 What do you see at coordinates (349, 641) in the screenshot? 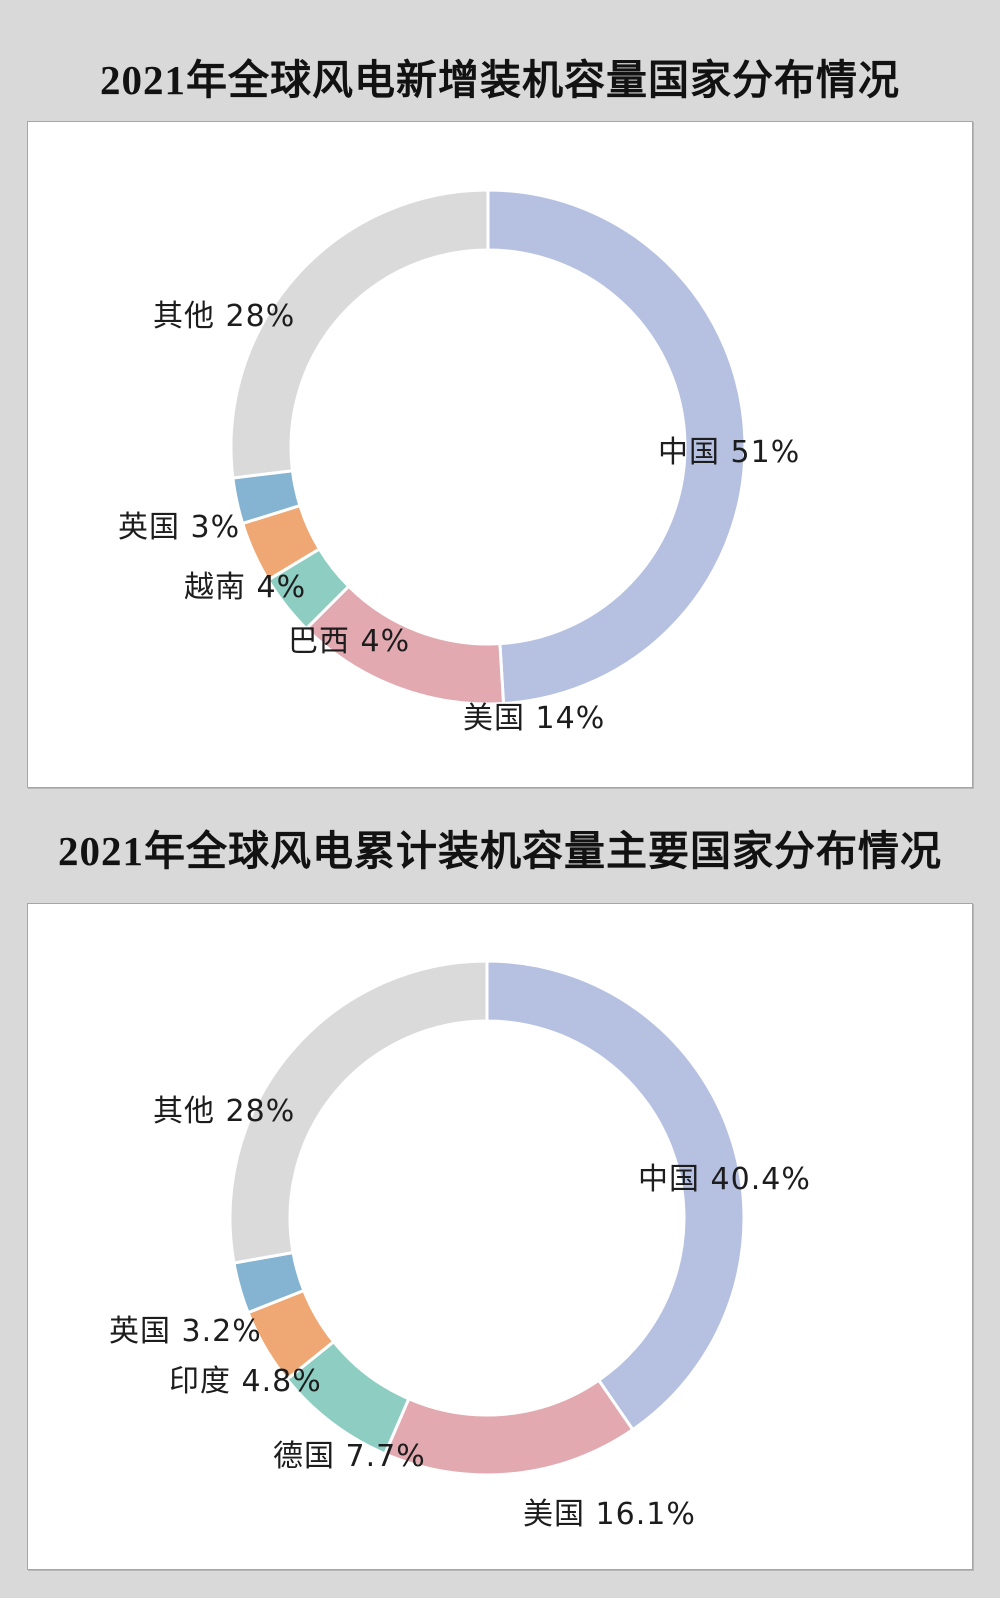
I see `slice-label-2: 巴西 4%` at bounding box center [349, 641].